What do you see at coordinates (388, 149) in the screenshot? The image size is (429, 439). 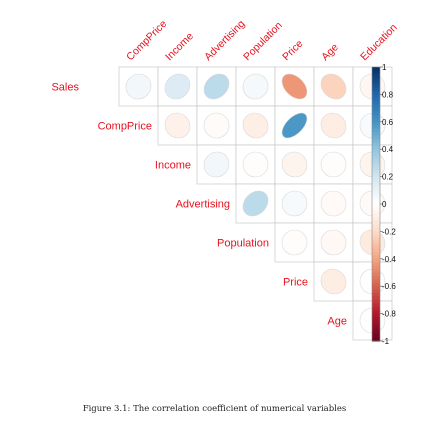 I see `colorbar-tick-label: 0.4` at bounding box center [388, 149].